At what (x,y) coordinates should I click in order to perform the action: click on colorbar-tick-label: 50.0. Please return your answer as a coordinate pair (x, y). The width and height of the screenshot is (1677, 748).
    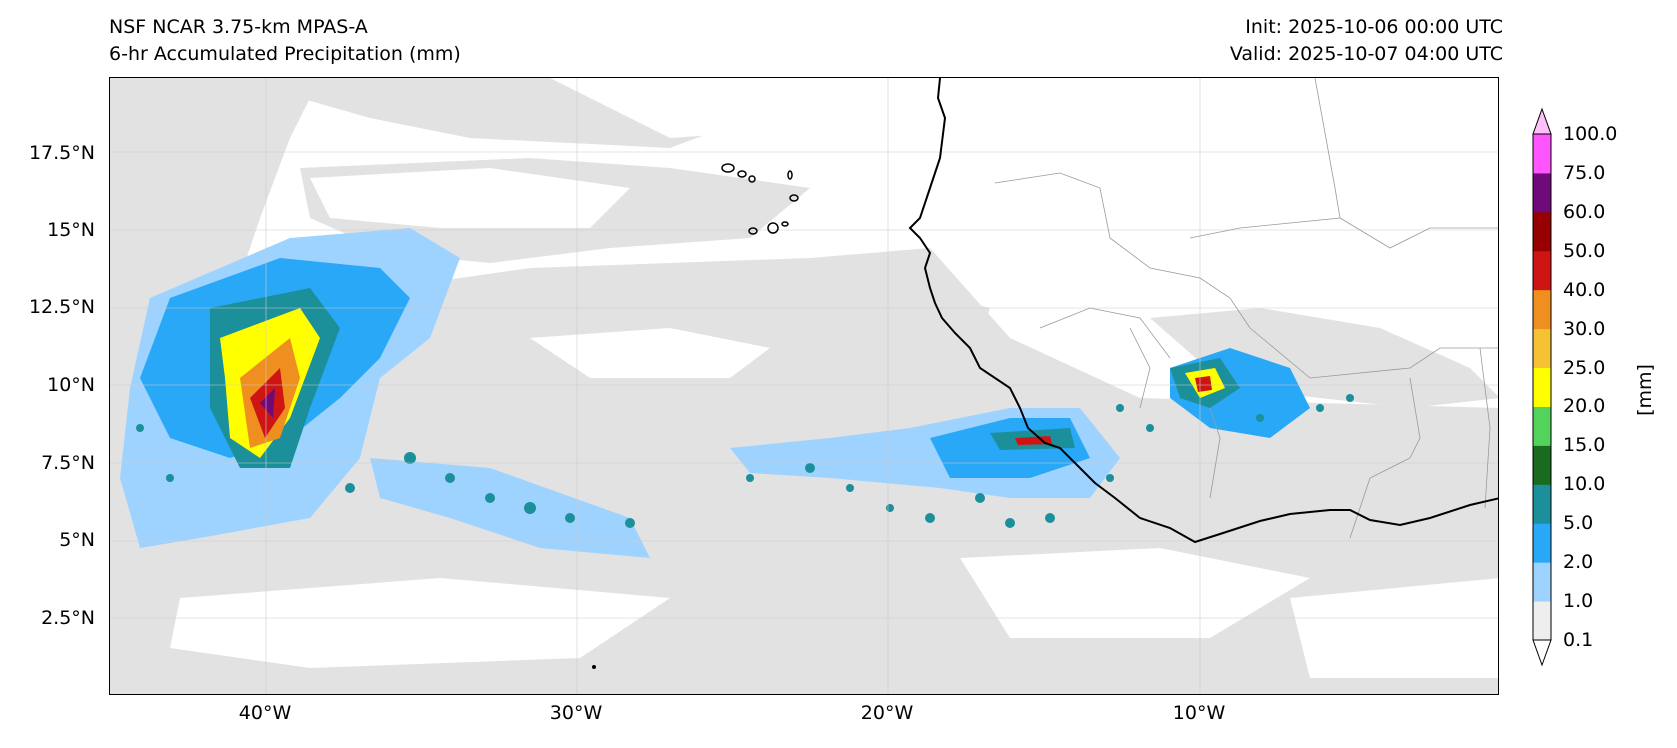
    Looking at the image, I should click on (1584, 250).